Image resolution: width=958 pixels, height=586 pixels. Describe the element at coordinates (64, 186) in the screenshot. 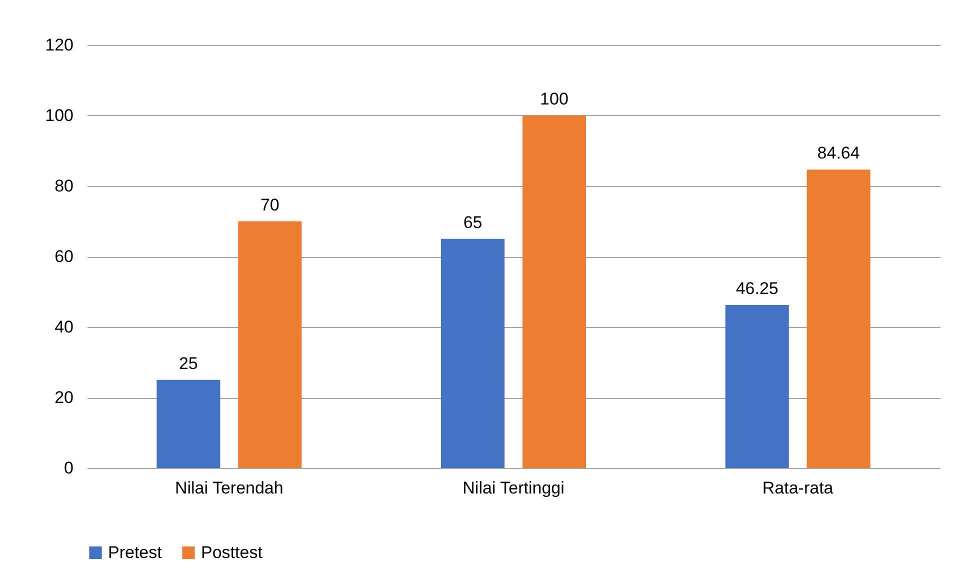

I see `y-tick-label: 80` at that location.